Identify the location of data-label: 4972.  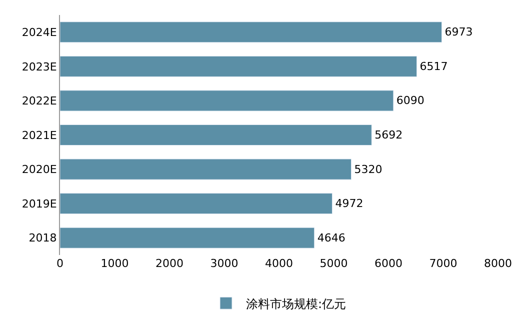
(349, 203).